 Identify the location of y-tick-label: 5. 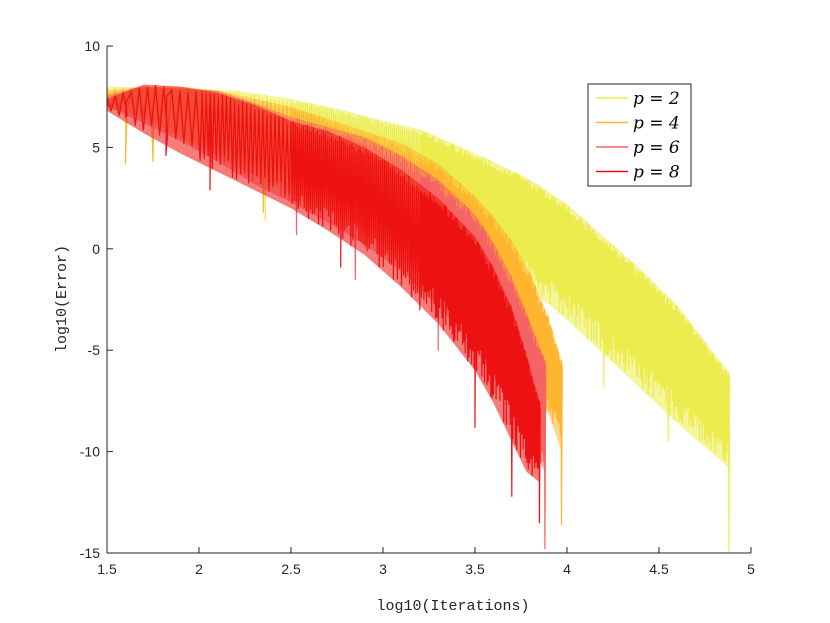
(96, 147).